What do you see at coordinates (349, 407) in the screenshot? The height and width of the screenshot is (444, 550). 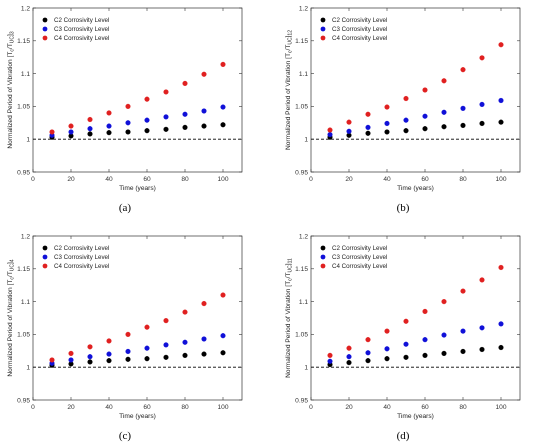 I see `x-tick-label: 20` at bounding box center [349, 407].